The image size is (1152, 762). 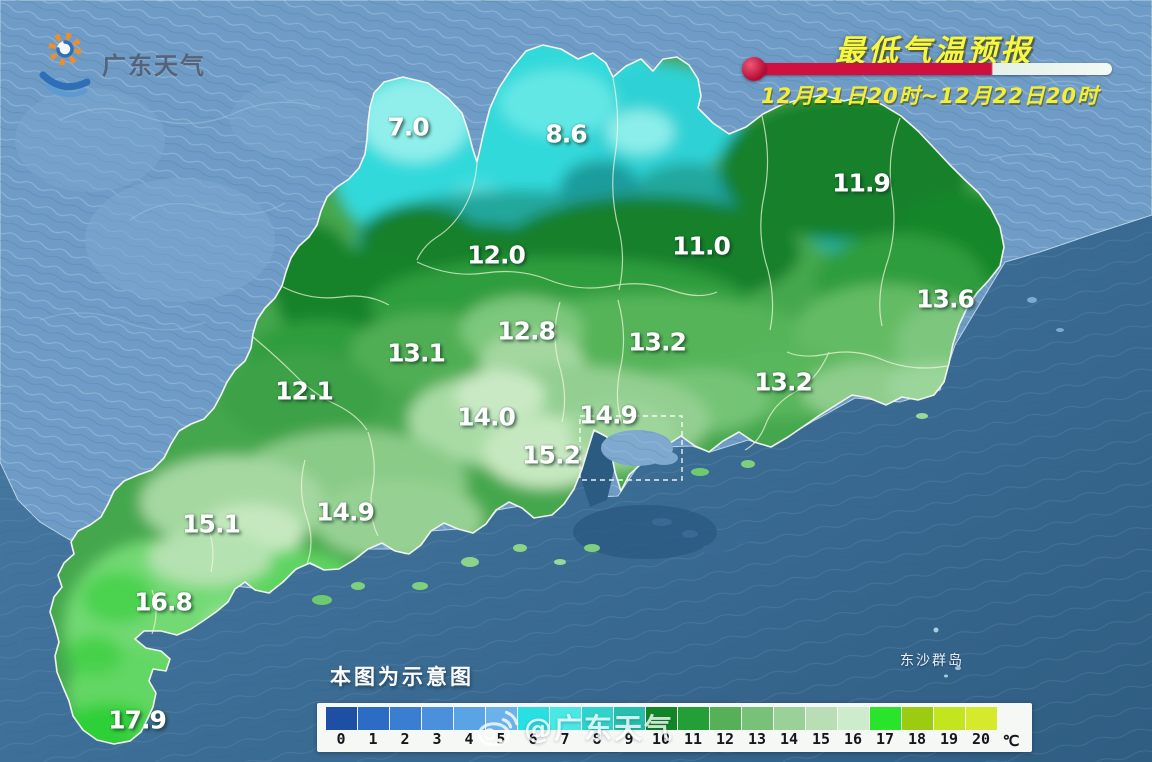 I want to click on temp-label: 15.2, so click(x=551, y=455).